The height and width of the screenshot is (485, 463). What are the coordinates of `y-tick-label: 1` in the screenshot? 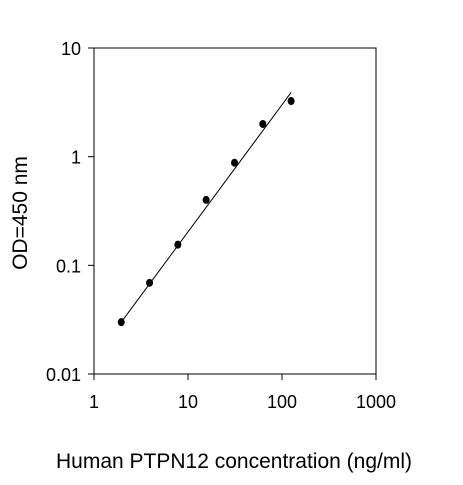 It's located at (76, 158).